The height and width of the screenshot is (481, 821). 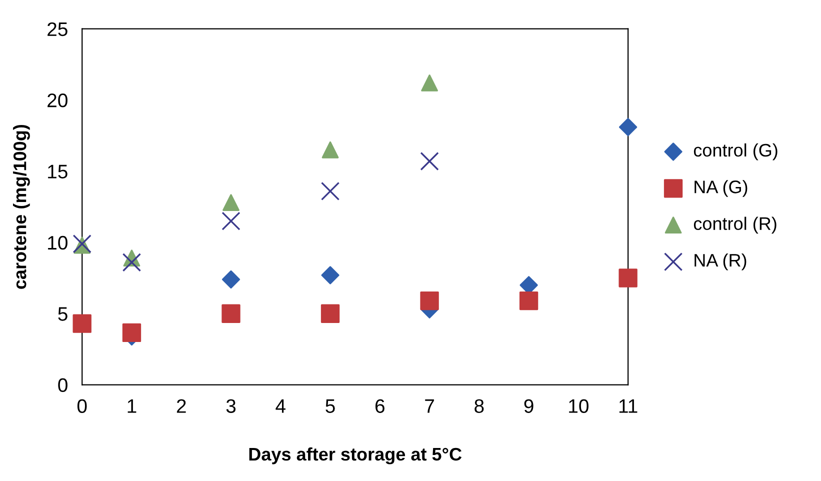 I want to click on x-tick-label: 10, so click(x=578, y=406).